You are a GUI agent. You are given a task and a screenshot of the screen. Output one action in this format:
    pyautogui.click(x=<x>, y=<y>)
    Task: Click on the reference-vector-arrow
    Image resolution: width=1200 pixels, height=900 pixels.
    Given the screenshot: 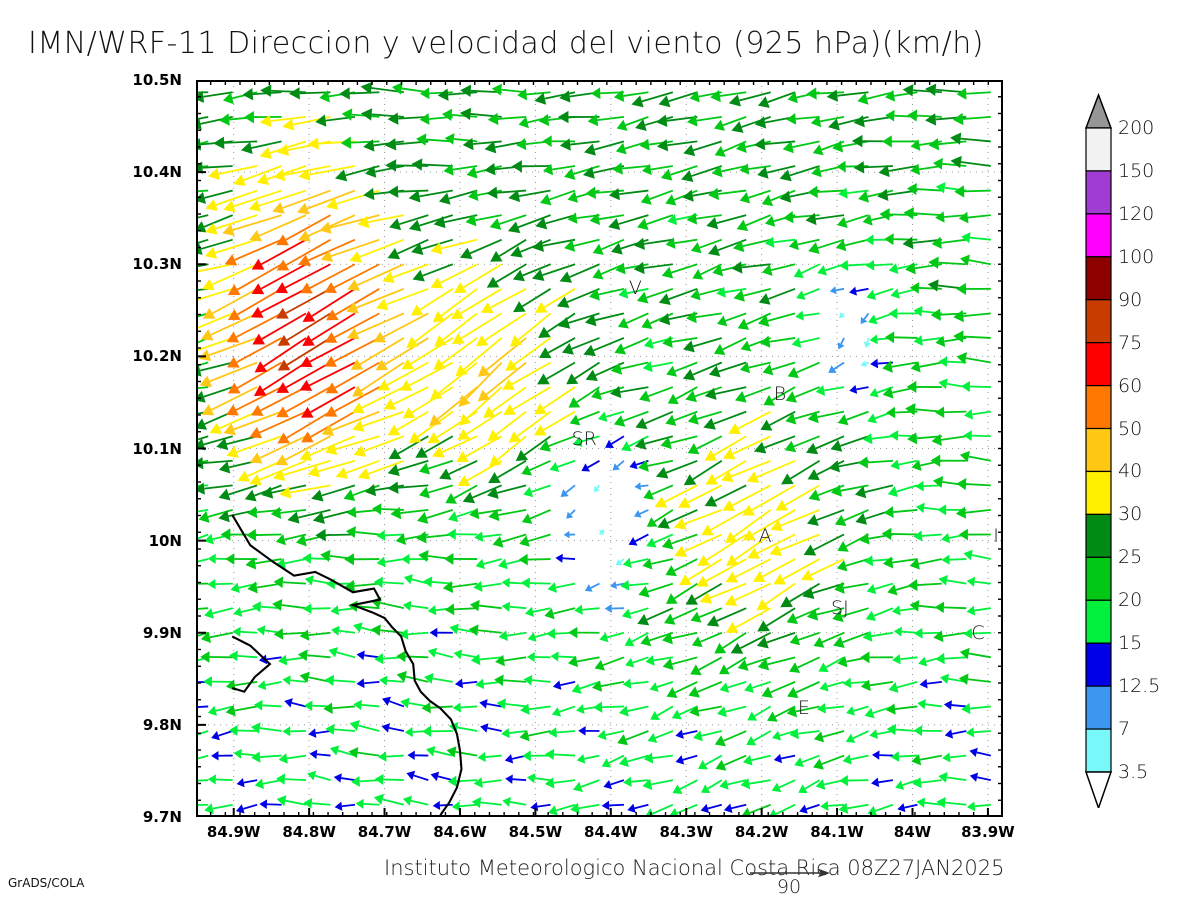 What is the action you would take?
    pyautogui.click(x=790, y=873)
    